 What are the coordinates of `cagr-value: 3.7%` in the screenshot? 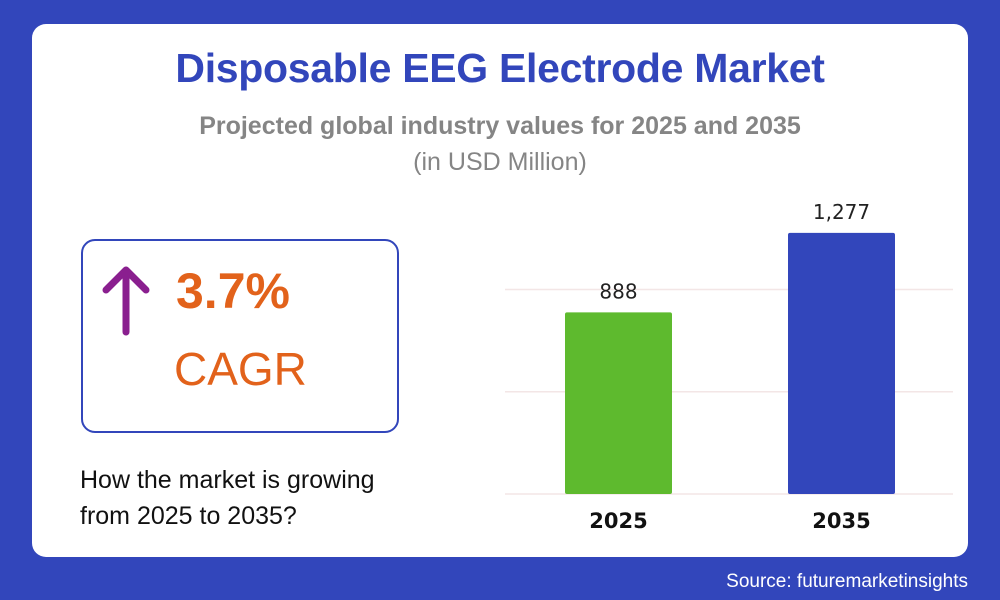 It's located at (233, 291).